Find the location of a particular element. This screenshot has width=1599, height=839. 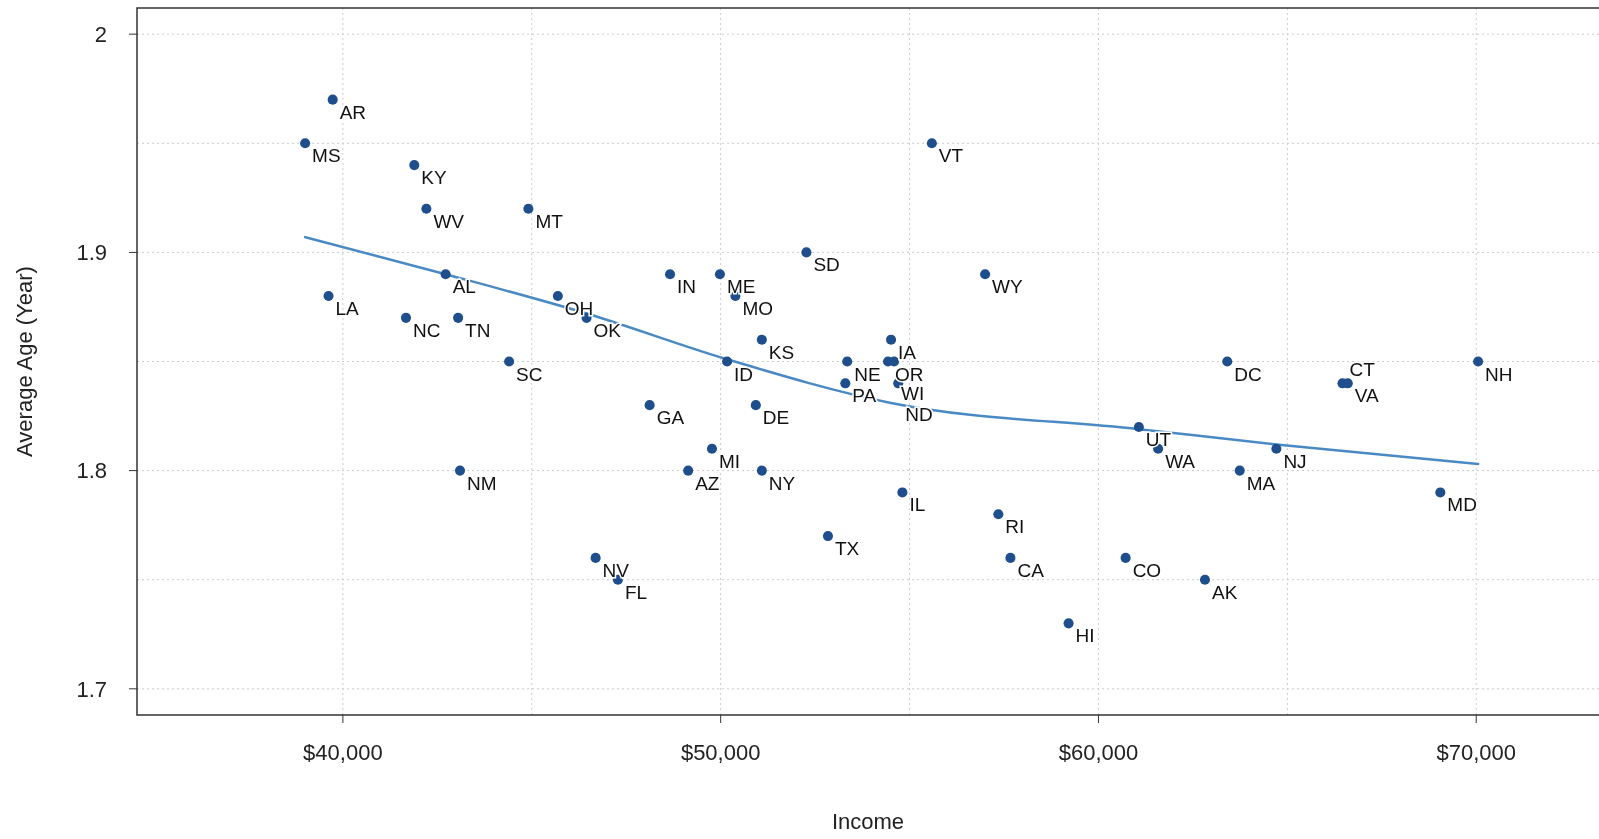

annotation: IA is located at coordinates (907, 352).